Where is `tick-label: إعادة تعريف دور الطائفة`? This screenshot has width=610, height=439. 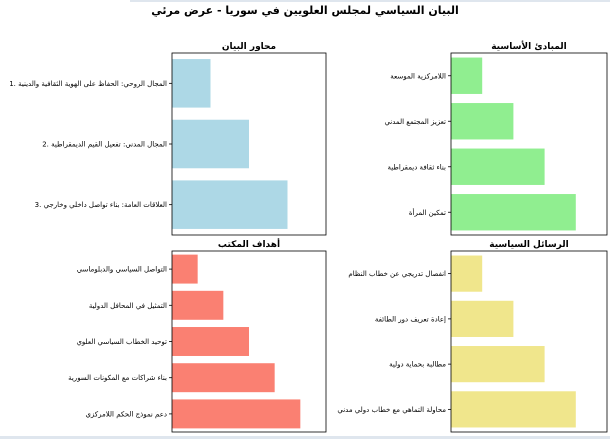
tick-label: إعادة تعريف دور الطائفة is located at coordinates (410, 319).